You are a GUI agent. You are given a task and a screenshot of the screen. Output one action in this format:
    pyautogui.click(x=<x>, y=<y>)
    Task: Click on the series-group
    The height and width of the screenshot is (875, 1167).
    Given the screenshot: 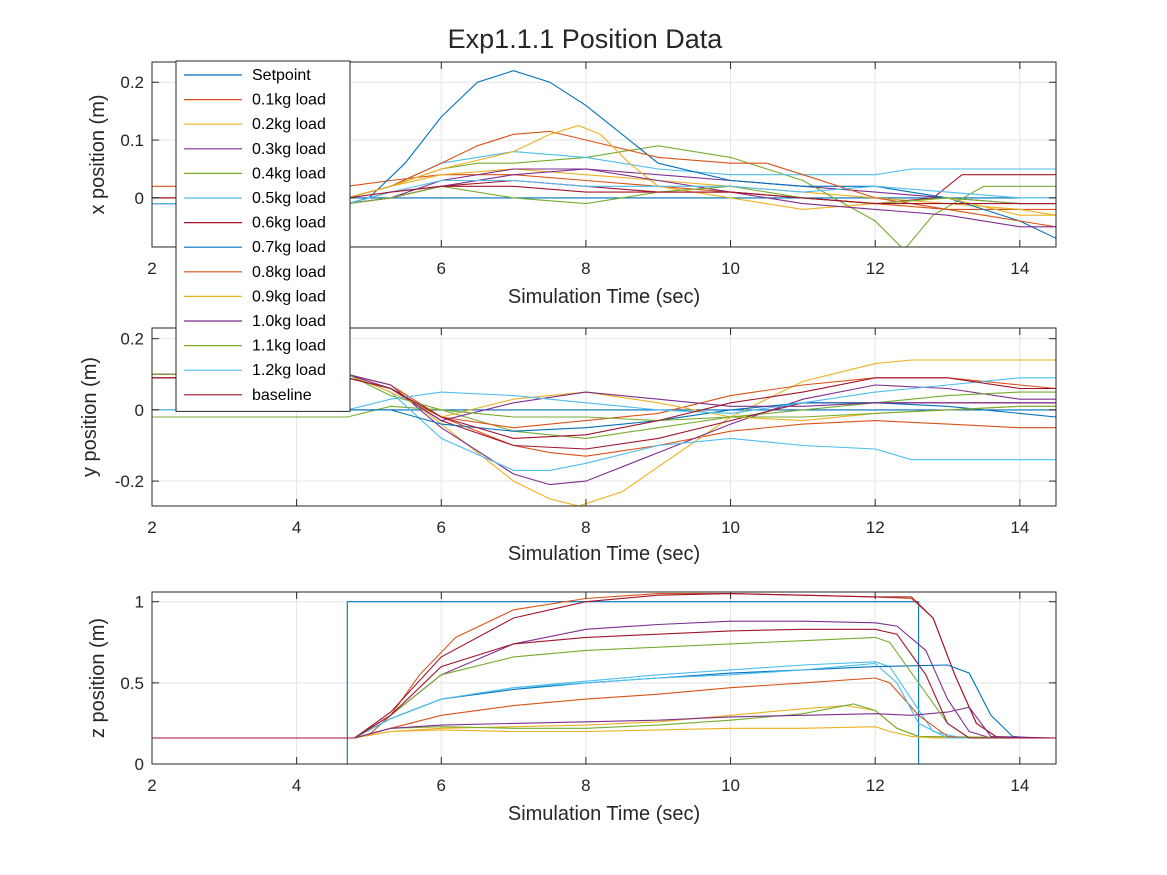 What is the action you would take?
    pyautogui.click(x=604, y=432)
    